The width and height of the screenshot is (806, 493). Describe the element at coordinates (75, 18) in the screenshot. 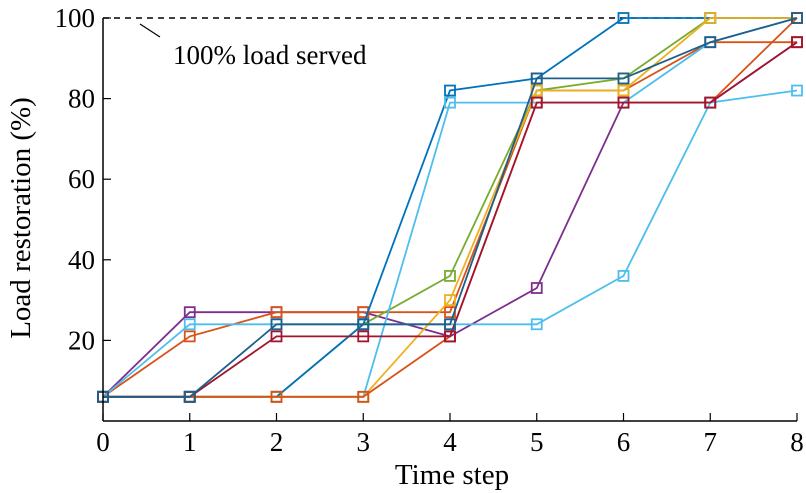

I see `y-tick-label: 100` at that location.